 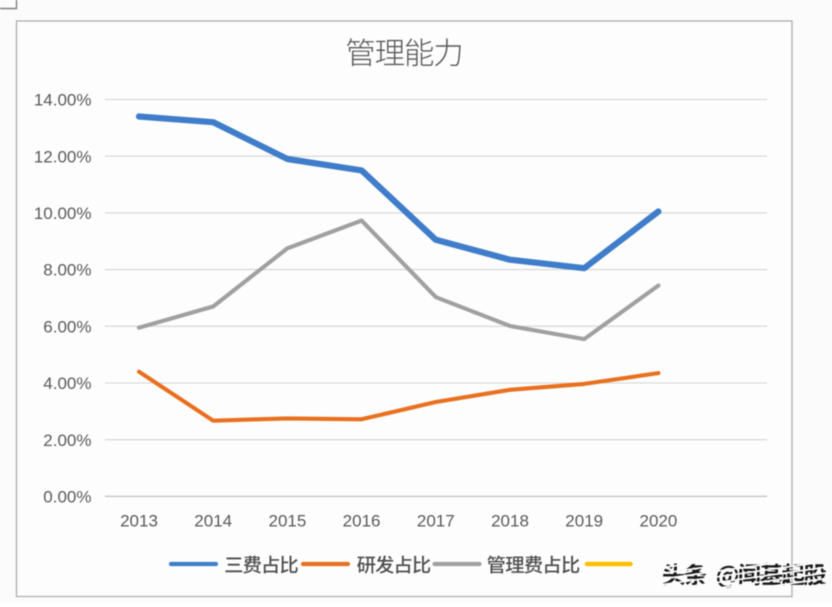 What do you see at coordinates (67, 270) in the screenshot?
I see `svg-text: 8.00%` at bounding box center [67, 270].